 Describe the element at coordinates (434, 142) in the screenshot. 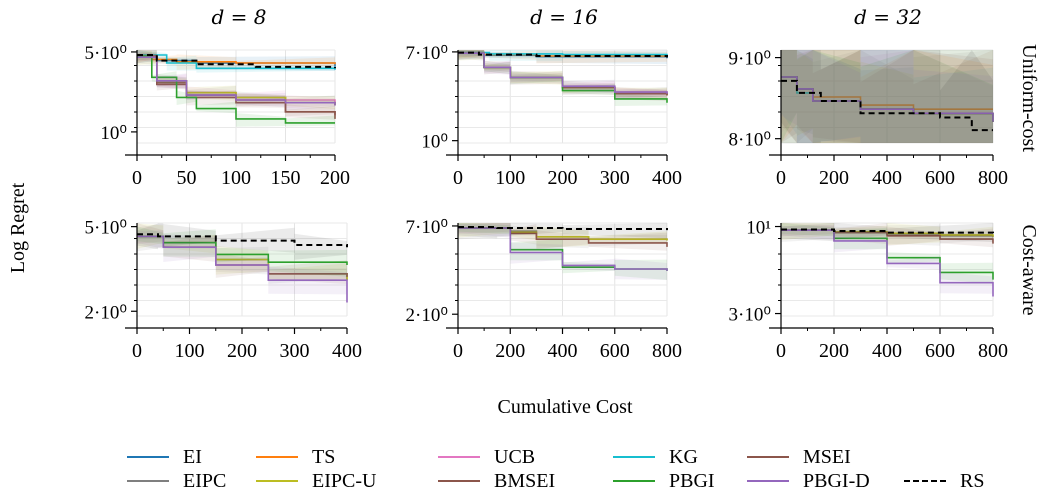

I see `y-tick-label: 10⁰` at that location.